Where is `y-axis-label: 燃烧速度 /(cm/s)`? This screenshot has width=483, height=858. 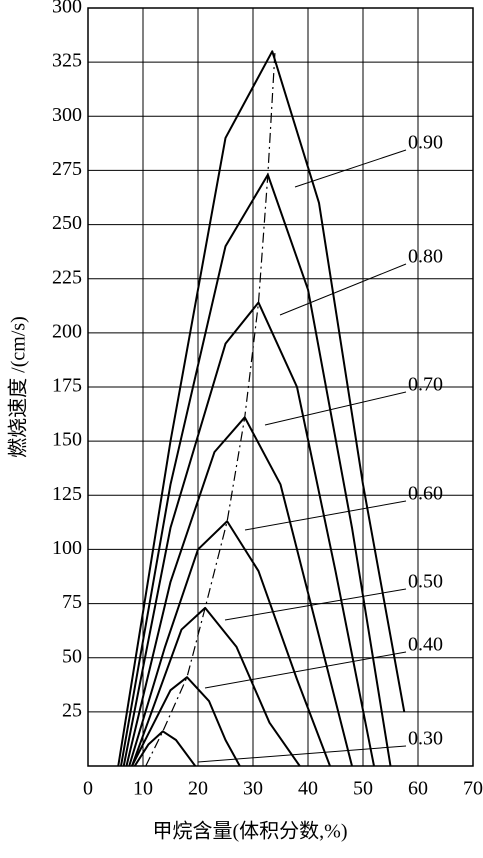 y-axis-label: 燃烧速度 /(cm/s) is located at coordinates (18, 387).